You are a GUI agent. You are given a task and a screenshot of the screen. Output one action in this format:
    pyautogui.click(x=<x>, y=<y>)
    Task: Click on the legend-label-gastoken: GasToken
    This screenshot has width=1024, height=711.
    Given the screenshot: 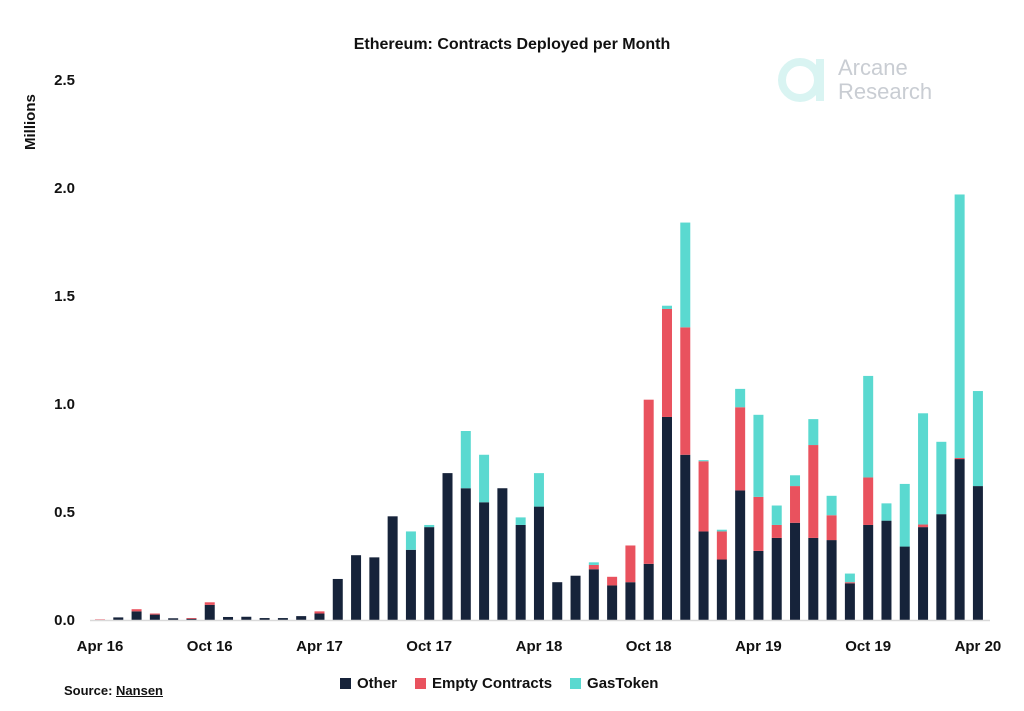 What is the action you would take?
    pyautogui.click(x=623, y=683)
    